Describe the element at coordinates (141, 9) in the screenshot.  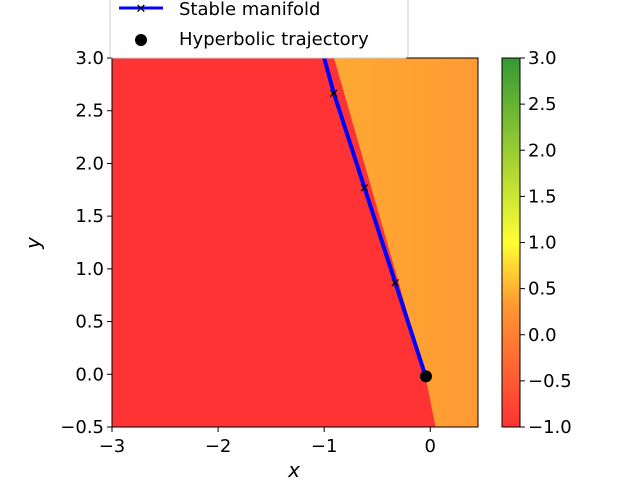
I see `legend-marker-stable-manifold: ✕` at that location.